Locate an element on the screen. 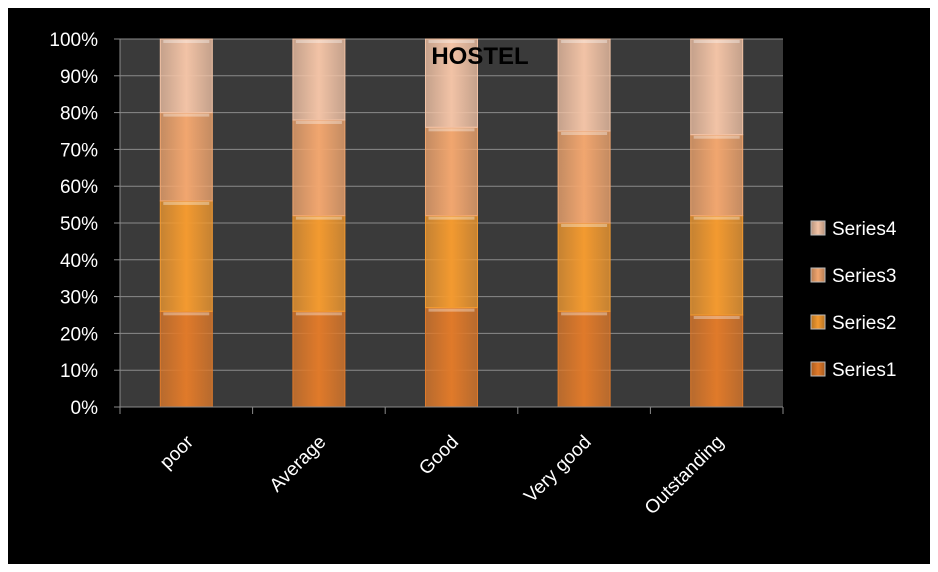 This screenshot has height=572, width=938. x-tick-label: Average is located at coordinates (298, 464).